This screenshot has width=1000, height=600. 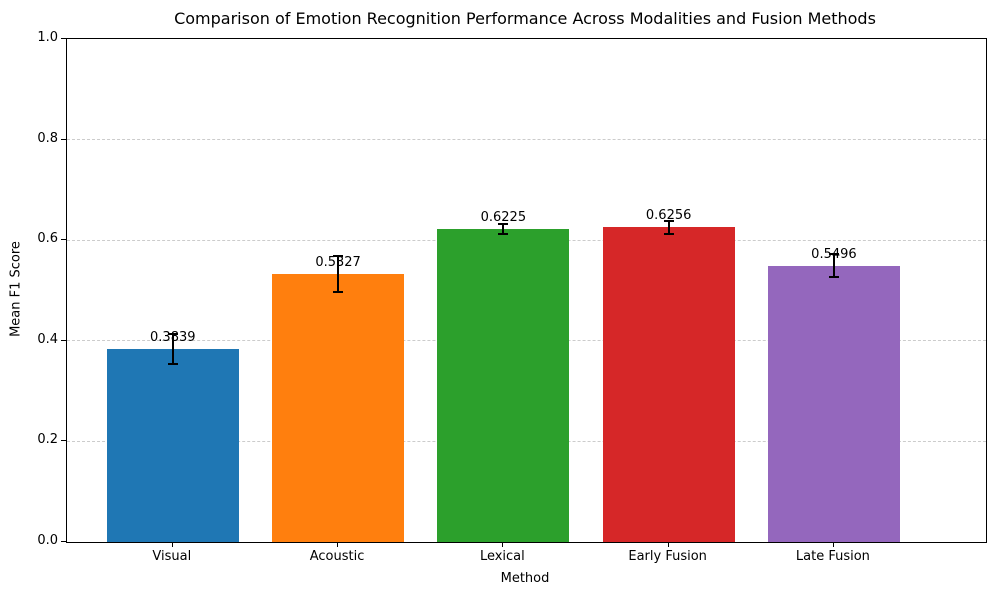 I want to click on x-axis-label: Method, so click(x=525, y=578).